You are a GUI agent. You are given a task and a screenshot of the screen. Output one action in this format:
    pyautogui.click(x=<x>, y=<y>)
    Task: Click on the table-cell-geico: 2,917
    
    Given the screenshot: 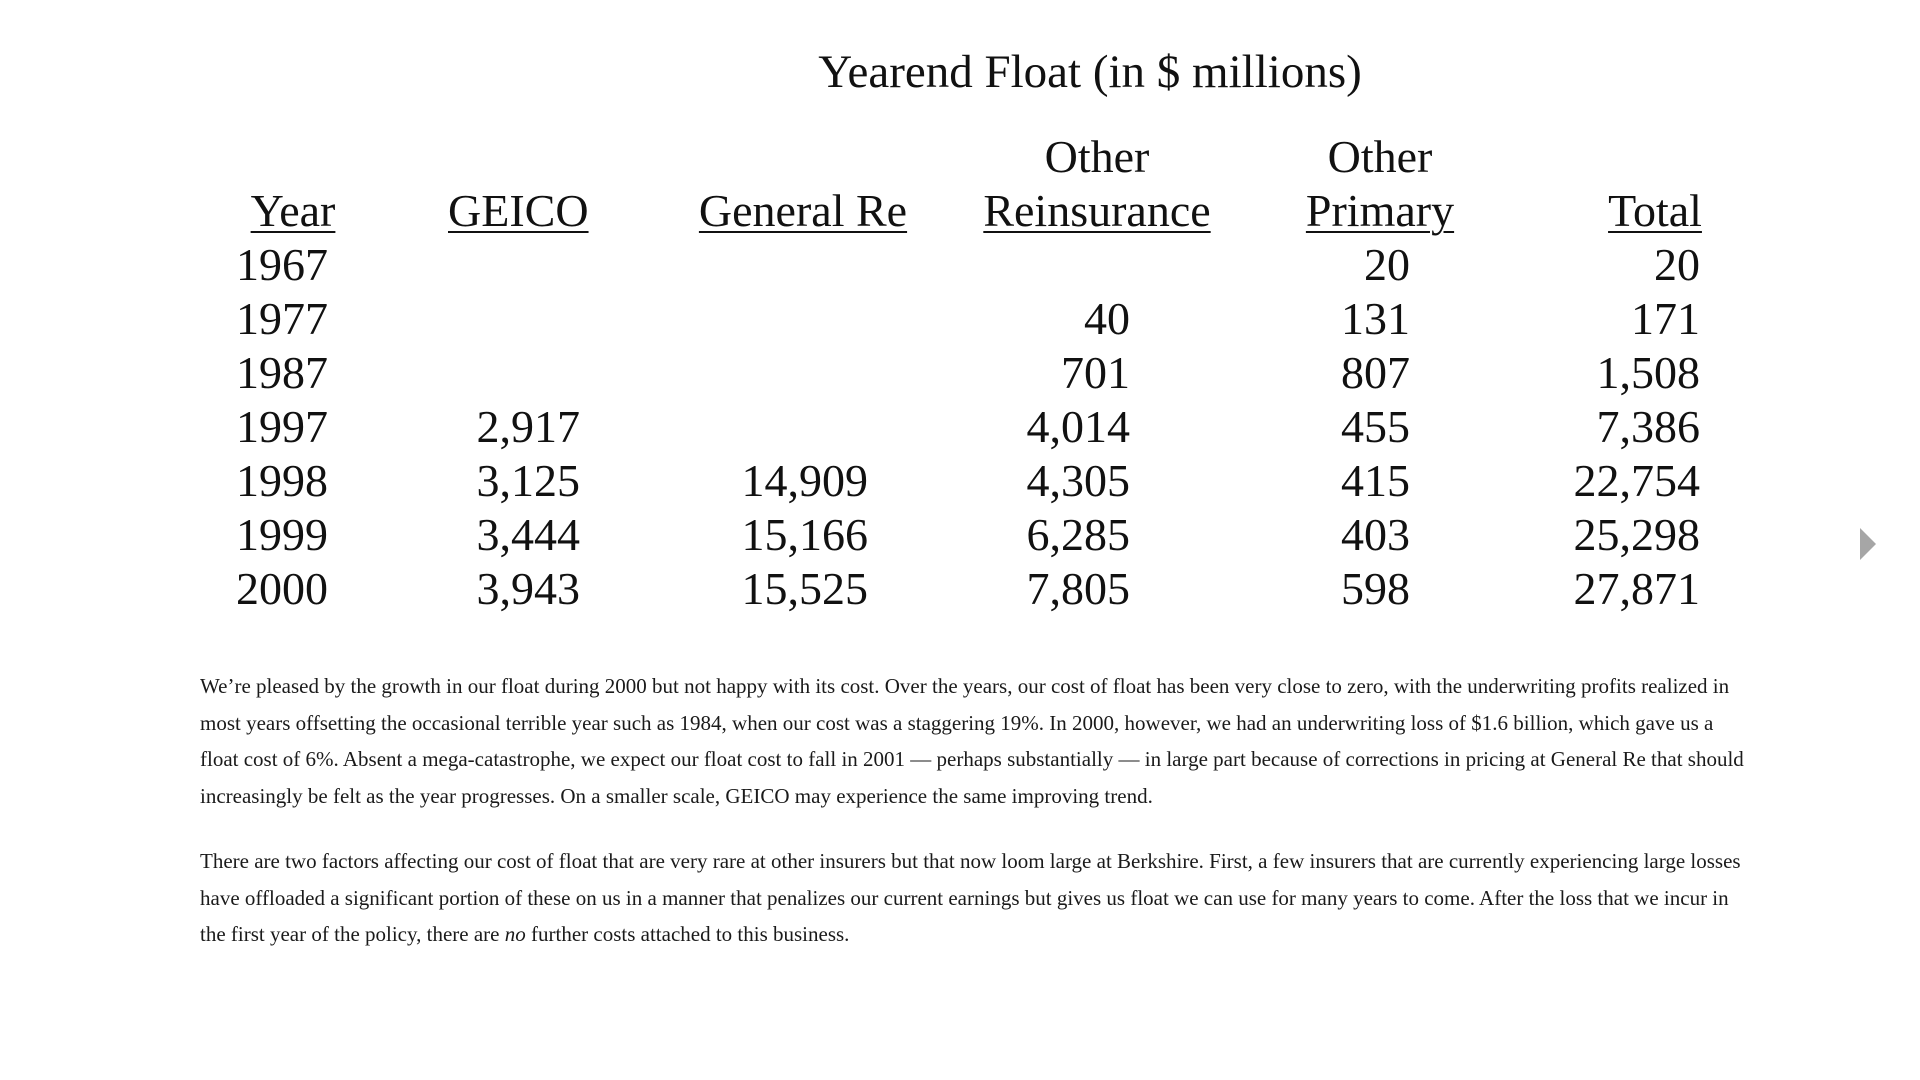 What is the action you would take?
    pyautogui.click(x=528, y=426)
    